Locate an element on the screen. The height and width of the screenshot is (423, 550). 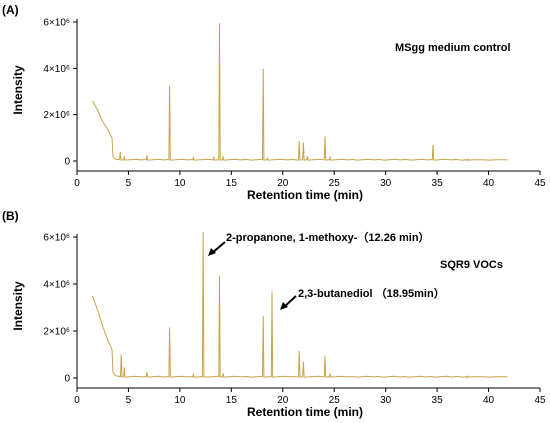
panel-a-y-tick-label: 4×10⁶ is located at coordinates (56, 69).